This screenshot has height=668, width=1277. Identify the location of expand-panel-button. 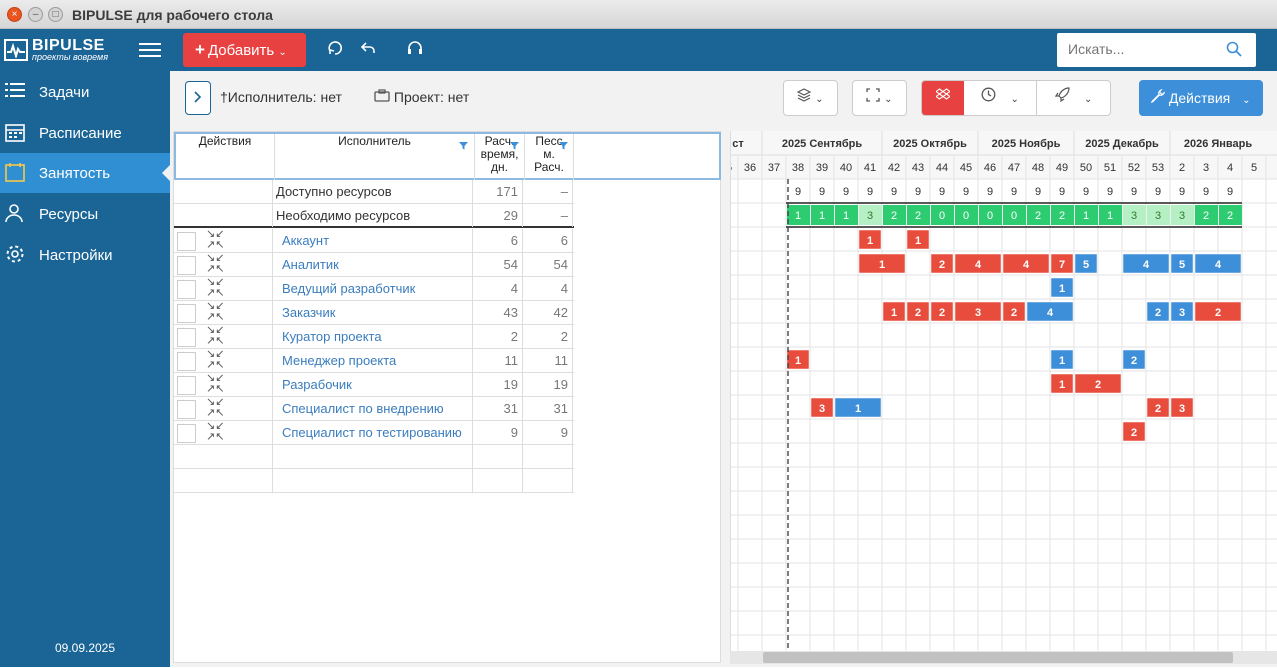
(198, 98).